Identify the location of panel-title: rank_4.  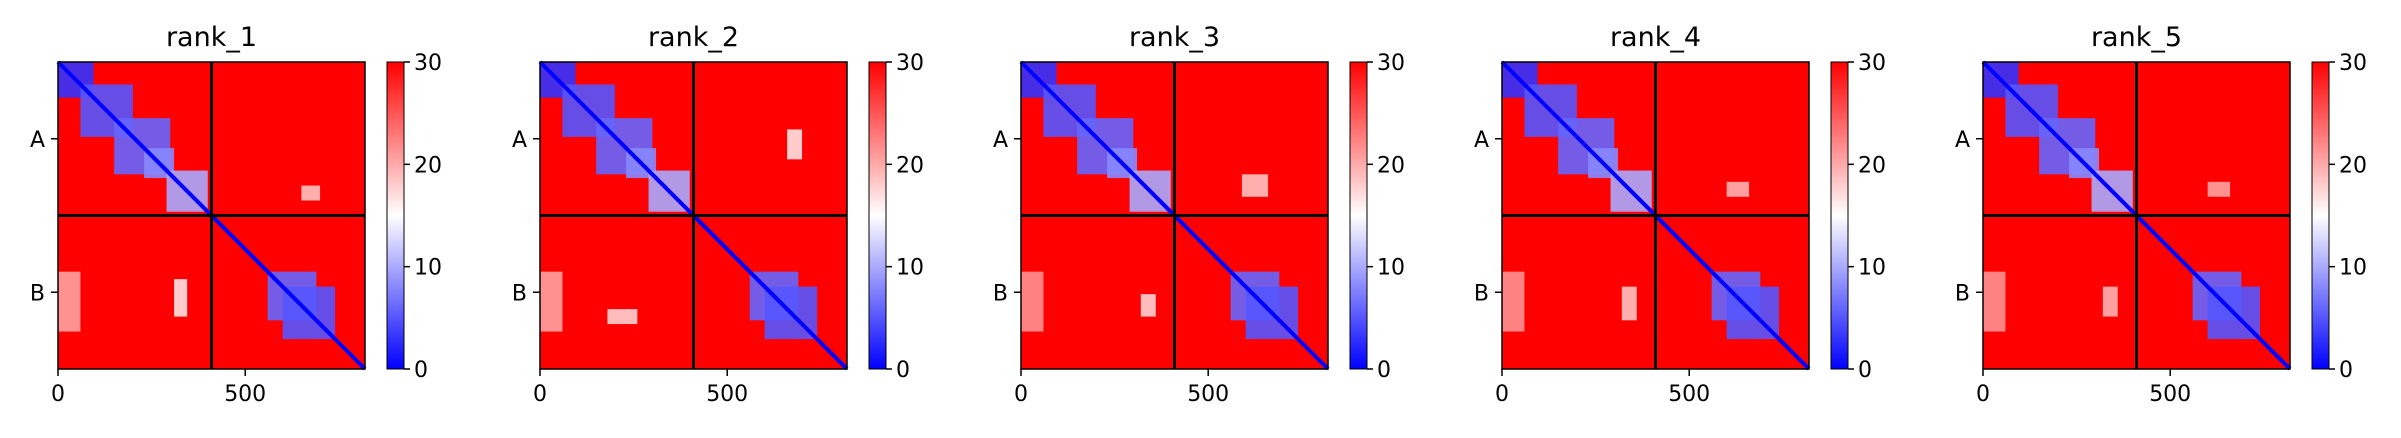
(1655, 37).